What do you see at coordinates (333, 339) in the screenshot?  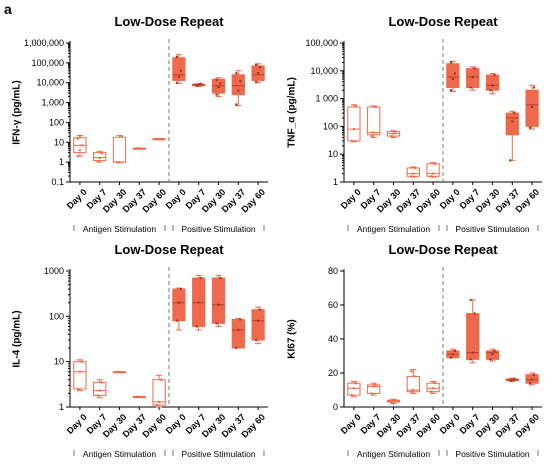 I see `y-tick-label: 40` at bounding box center [333, 339].